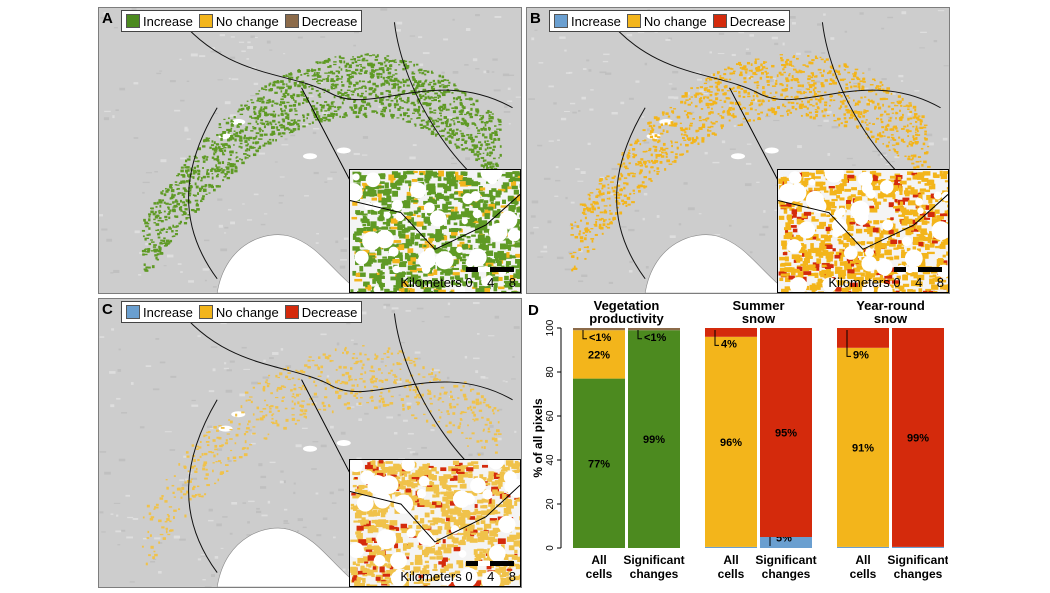 This screenshot has width=1050, height=593. I want to click on legend-c-no-change: No change, so click(239, 312).